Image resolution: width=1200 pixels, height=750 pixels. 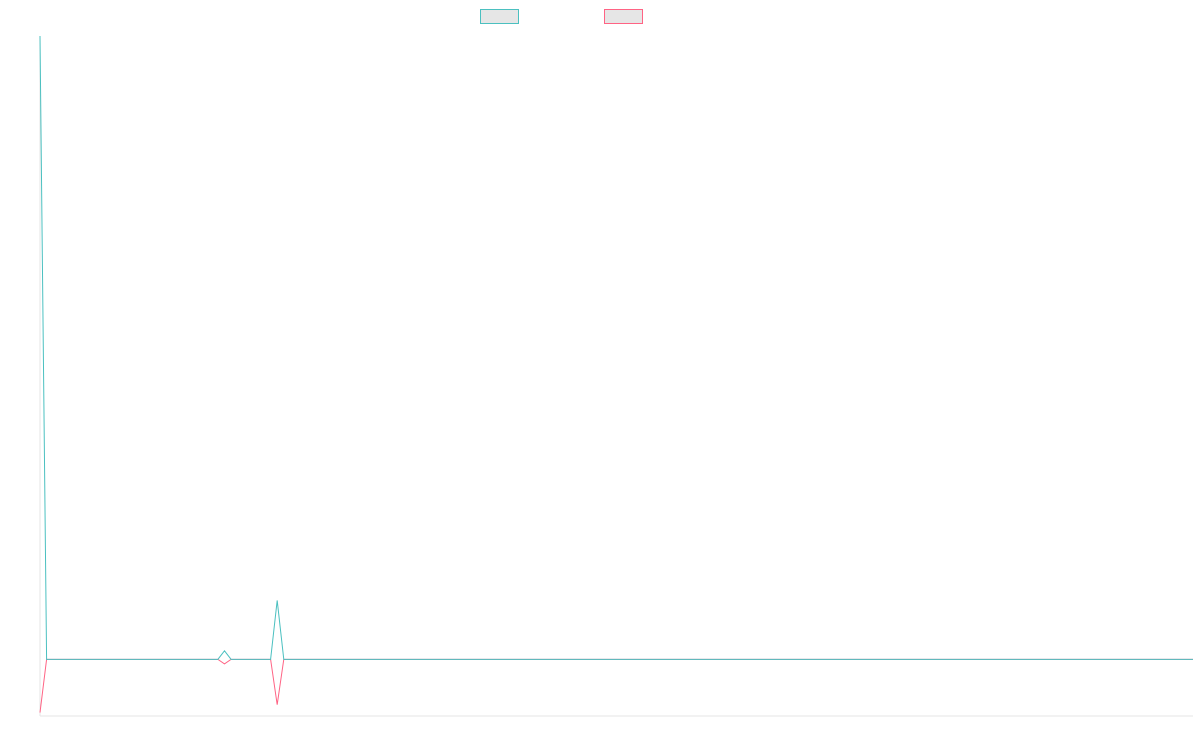 I want to click on chart-legend, so click(x=600, y=18).